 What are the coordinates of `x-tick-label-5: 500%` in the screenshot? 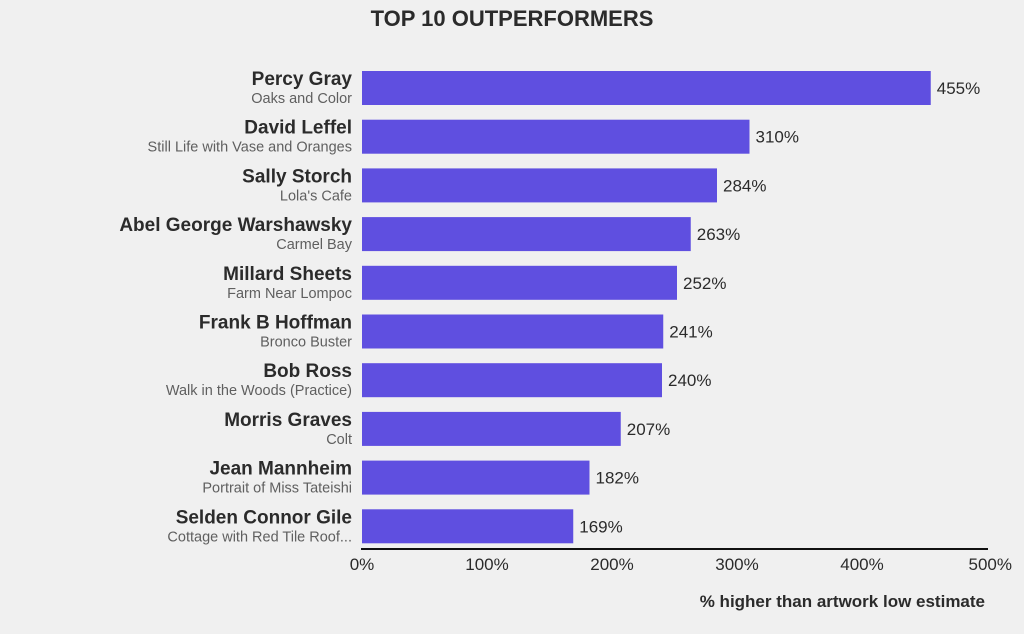 It's located at (990, 564).